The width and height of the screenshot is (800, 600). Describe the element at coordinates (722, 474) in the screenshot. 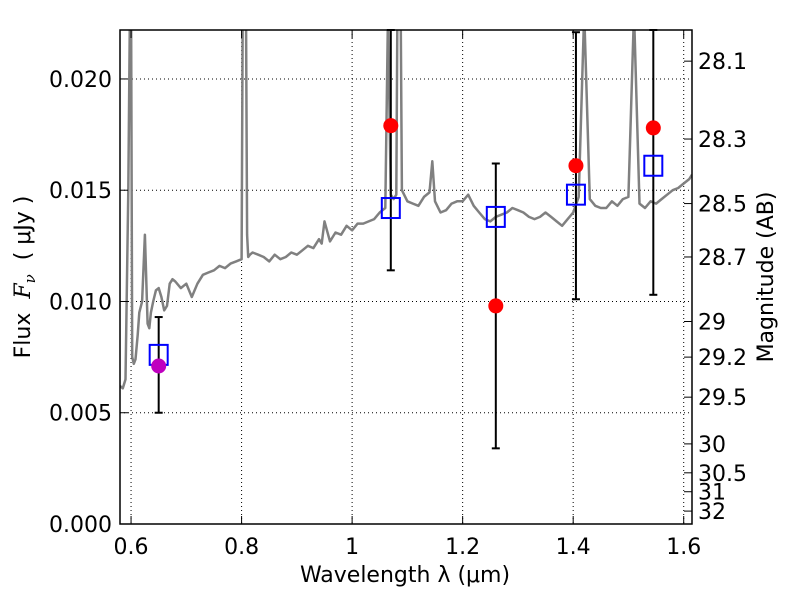

I see `y2-tick-label: 30.5` at that location.